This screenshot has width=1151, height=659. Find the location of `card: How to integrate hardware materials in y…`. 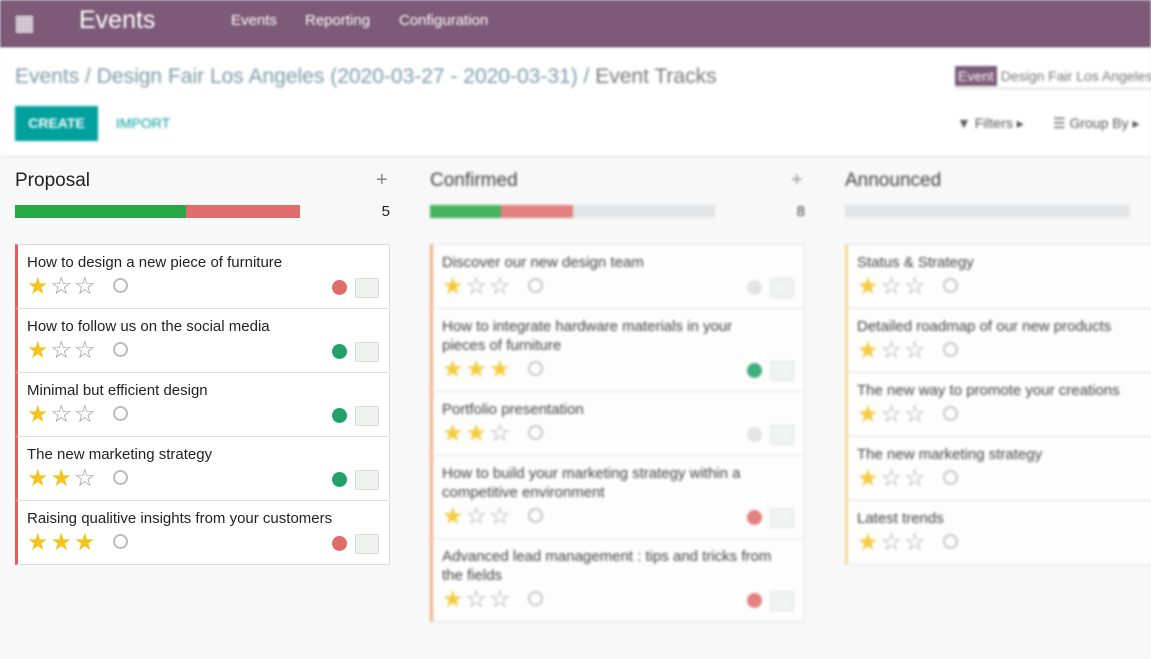

card: How to integrate hardware materials in y… is located at coordinates (617, 350).